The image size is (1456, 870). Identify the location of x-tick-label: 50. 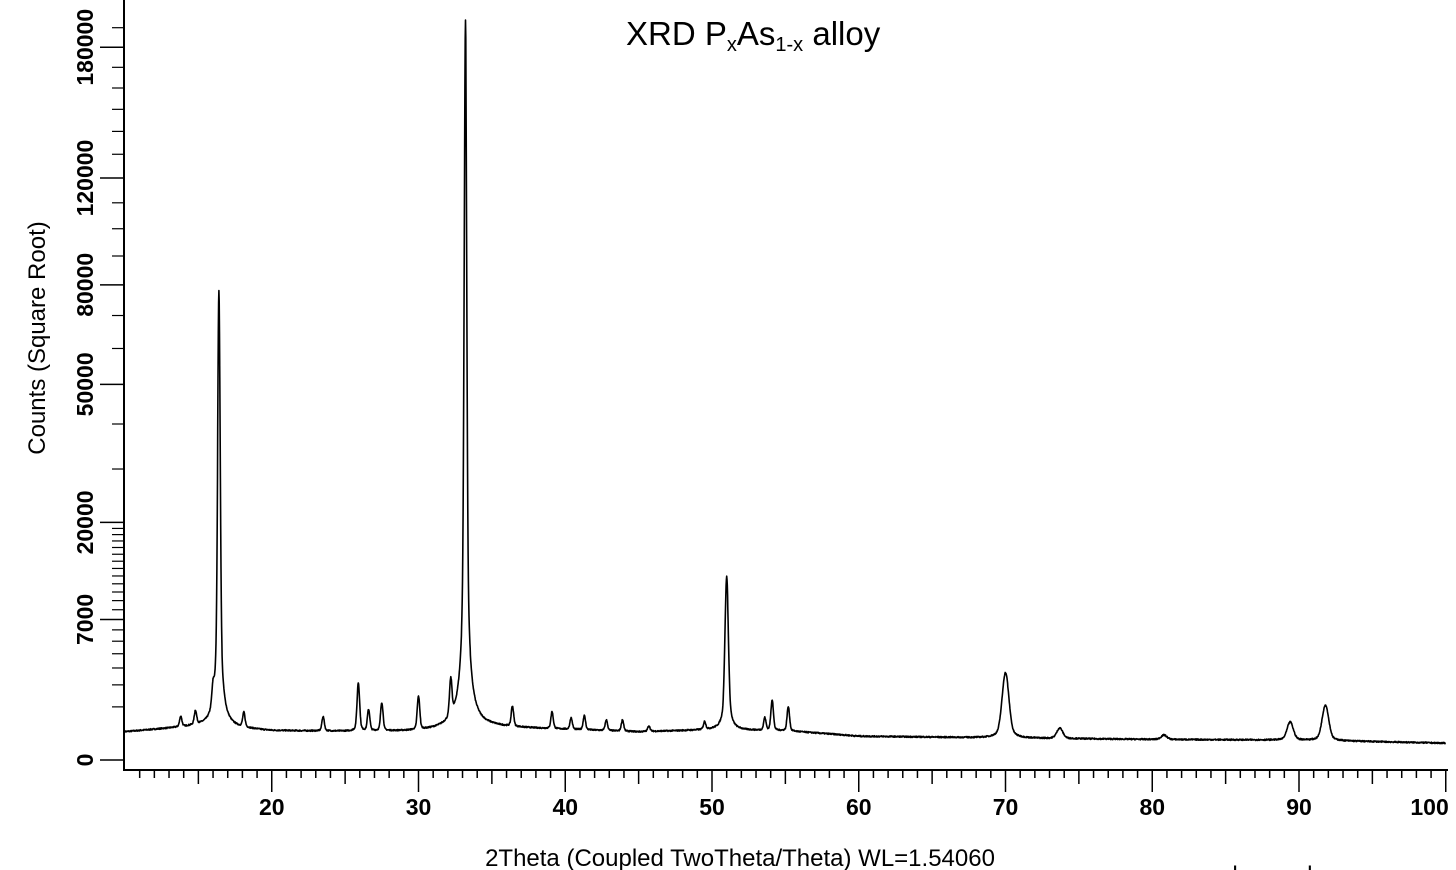
(712, 807).